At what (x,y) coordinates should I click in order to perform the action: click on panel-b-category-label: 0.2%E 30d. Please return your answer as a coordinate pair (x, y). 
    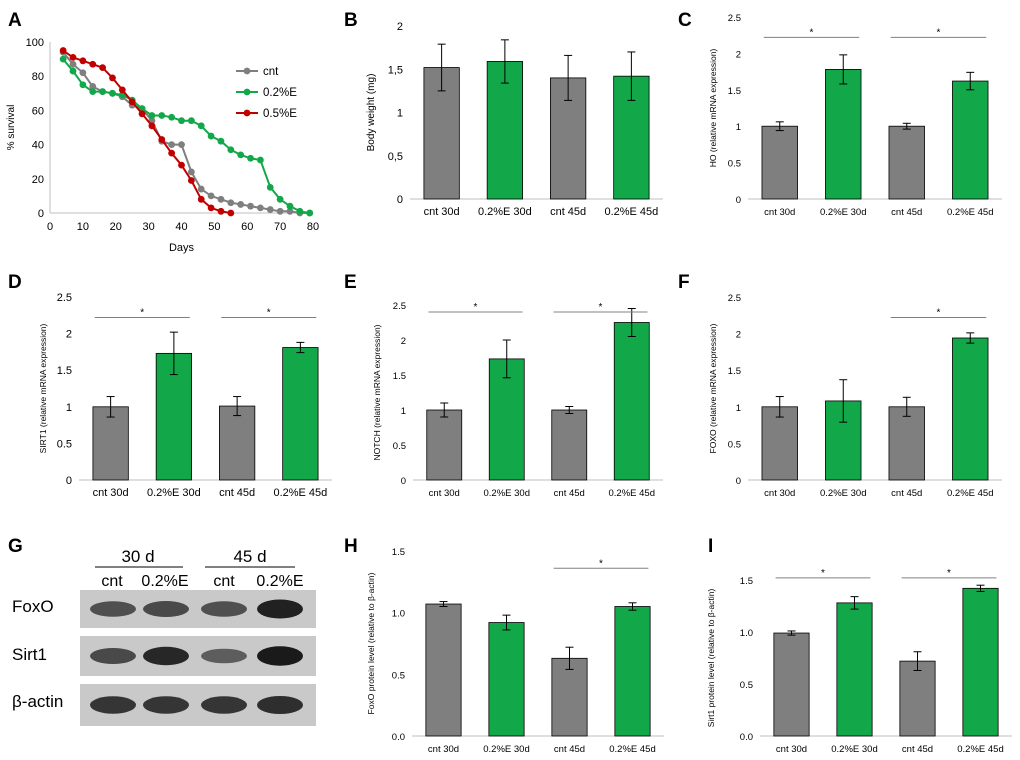
    Looking at the image, I should click on (505, 212).